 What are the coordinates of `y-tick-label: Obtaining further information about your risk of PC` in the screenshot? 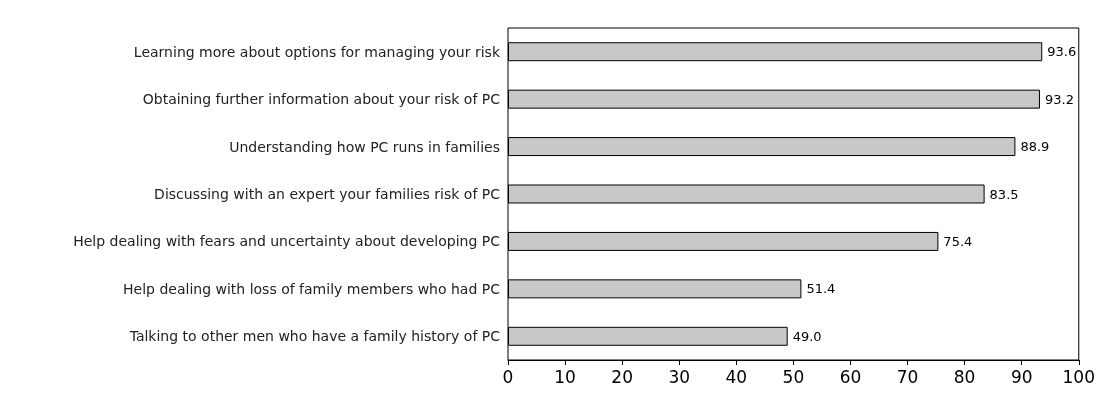 It's located at (321, 99).